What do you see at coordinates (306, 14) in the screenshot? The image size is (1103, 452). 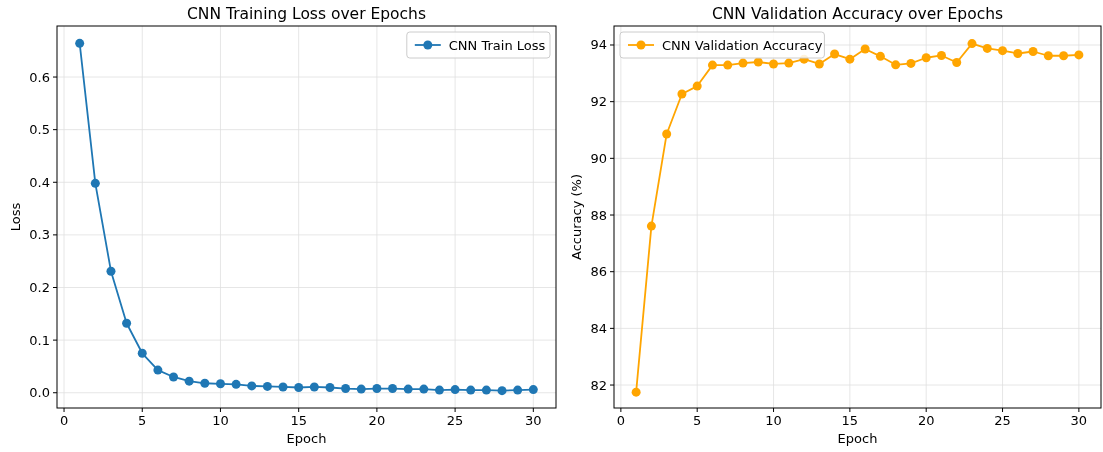 I see `chart-title: CNN Training Loss over Epochs` at bounding box center [306, 14].